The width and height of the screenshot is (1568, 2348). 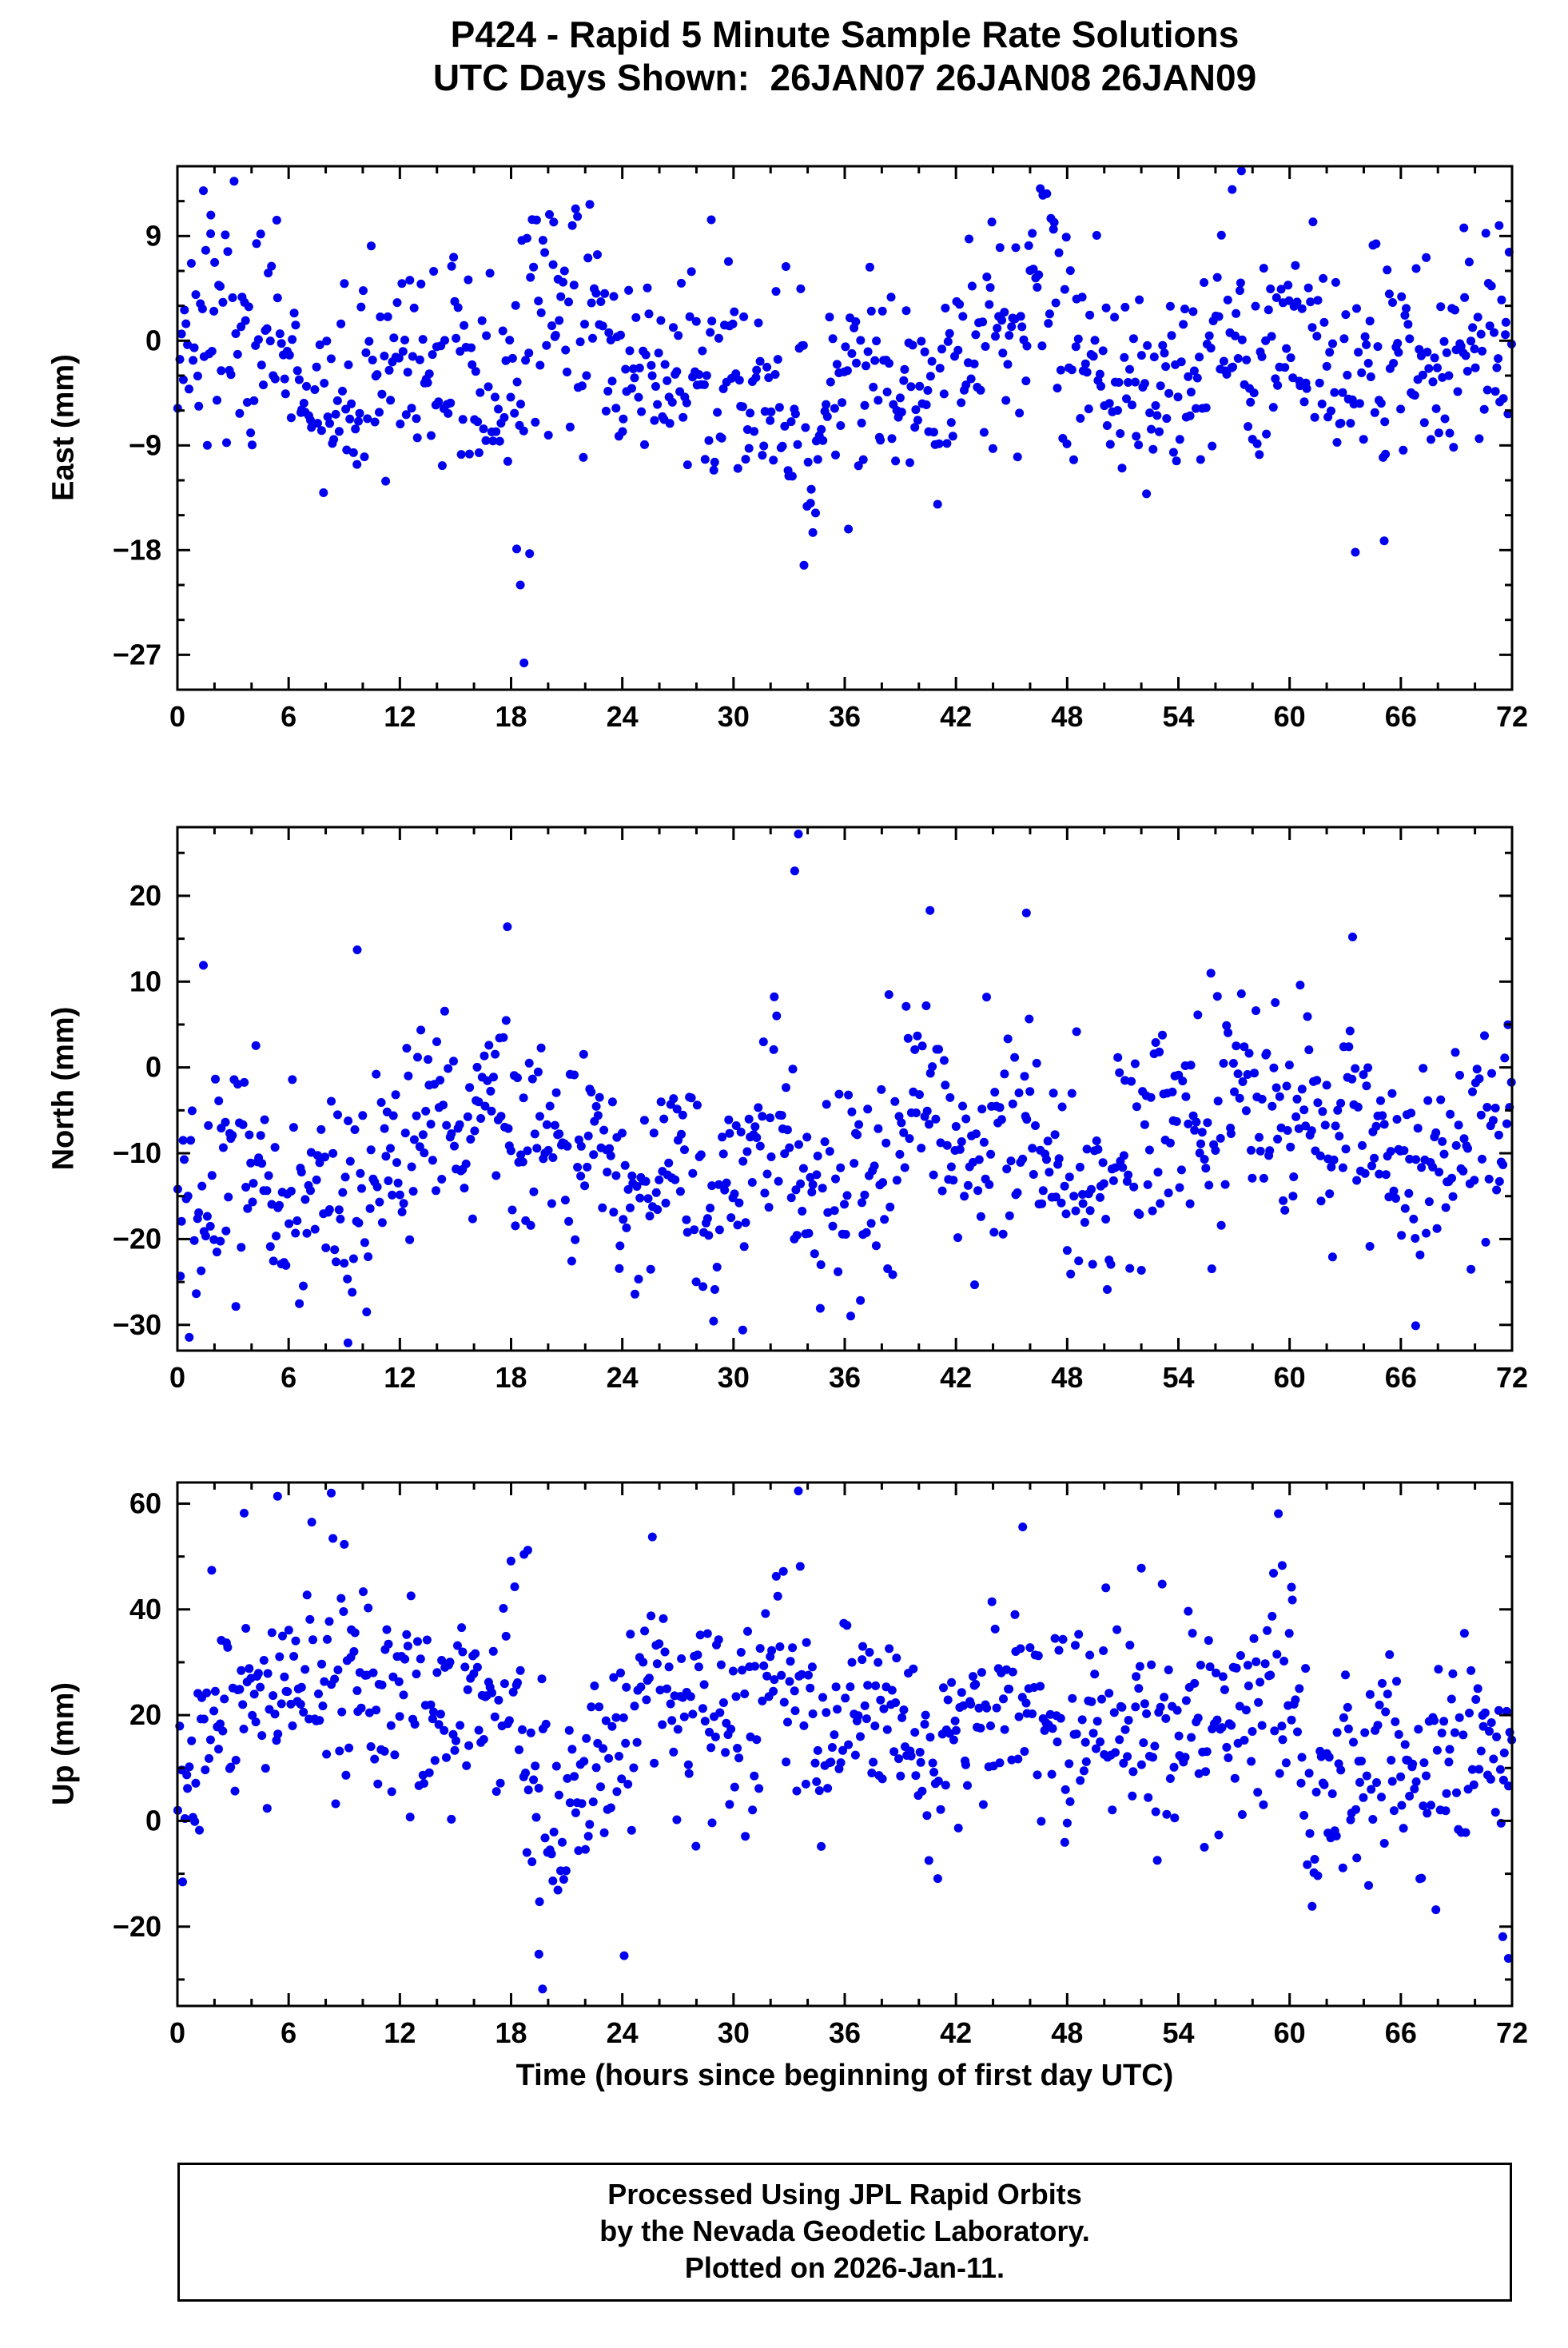 What do you see at coordinates (137, 1324) in the screenshot?
I see `svg-text: −30` at bounding box center [137, 1324].